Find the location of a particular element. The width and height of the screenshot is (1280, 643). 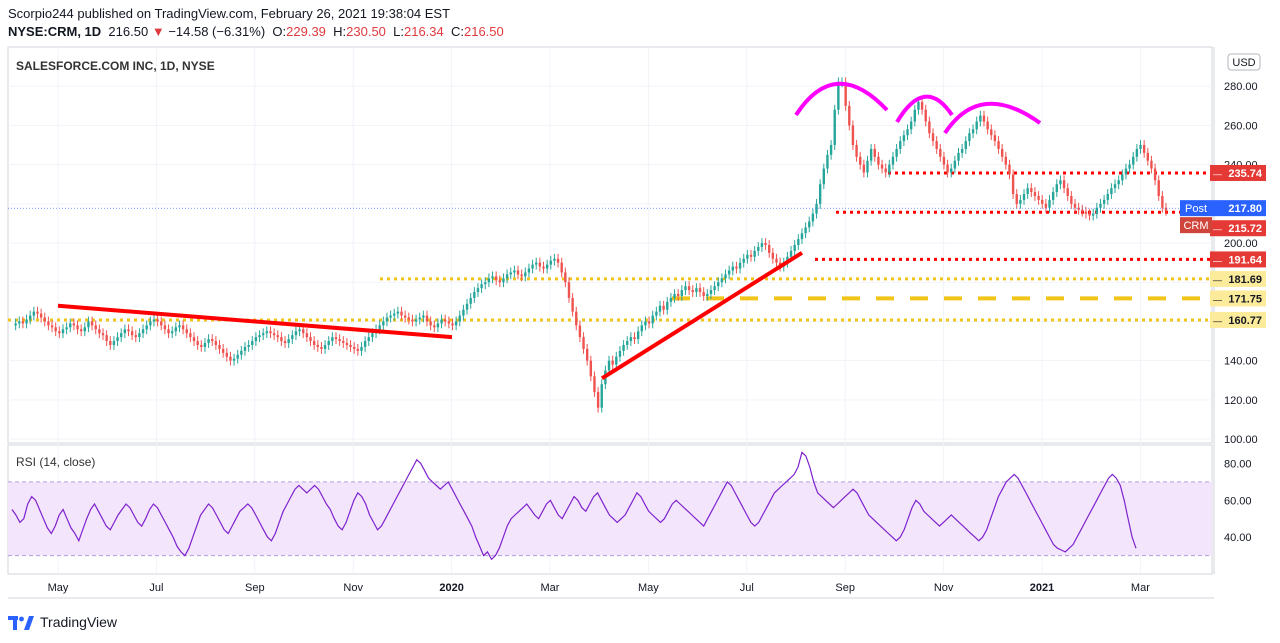

rsi-tick-label: 80.00 is located at coordinates (1238, 464).